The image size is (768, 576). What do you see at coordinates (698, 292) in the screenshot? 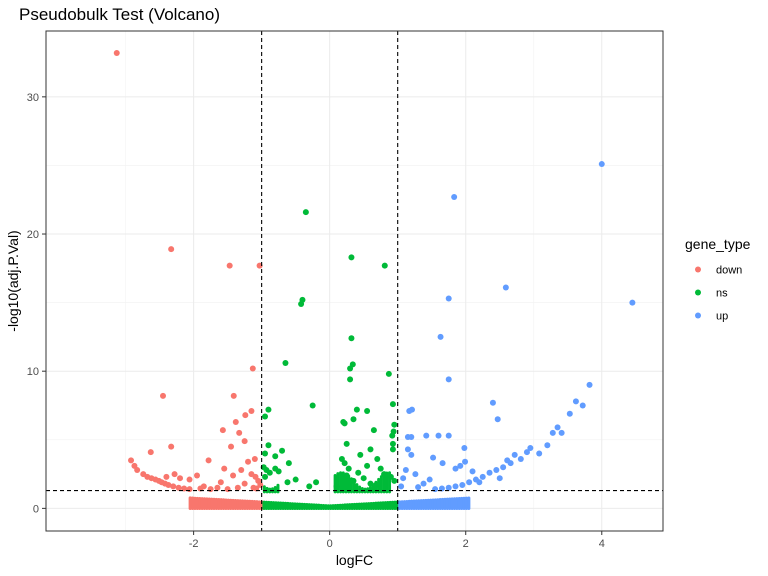
I see `legend-key-ns` at bounding box center [698, 292].